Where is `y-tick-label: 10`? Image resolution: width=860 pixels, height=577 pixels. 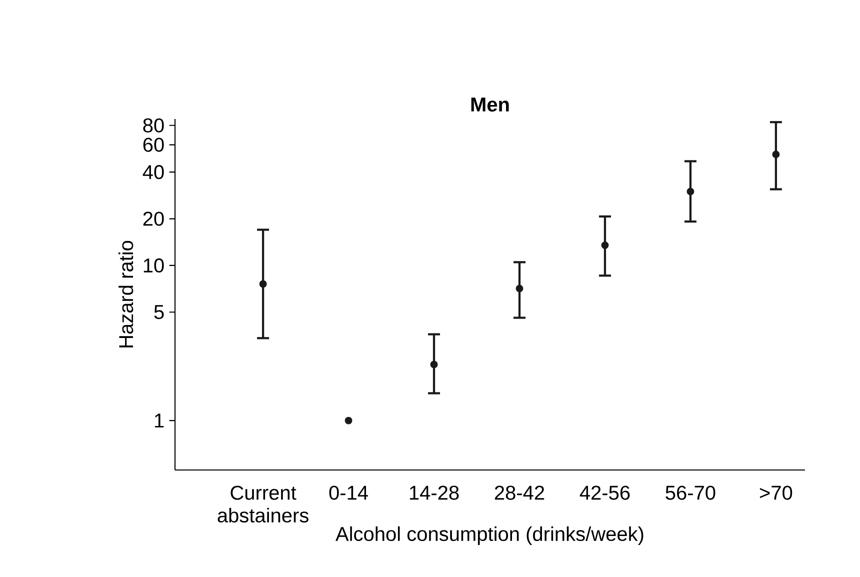
y-tick-label: 10 is located at coordinates (154, 265).